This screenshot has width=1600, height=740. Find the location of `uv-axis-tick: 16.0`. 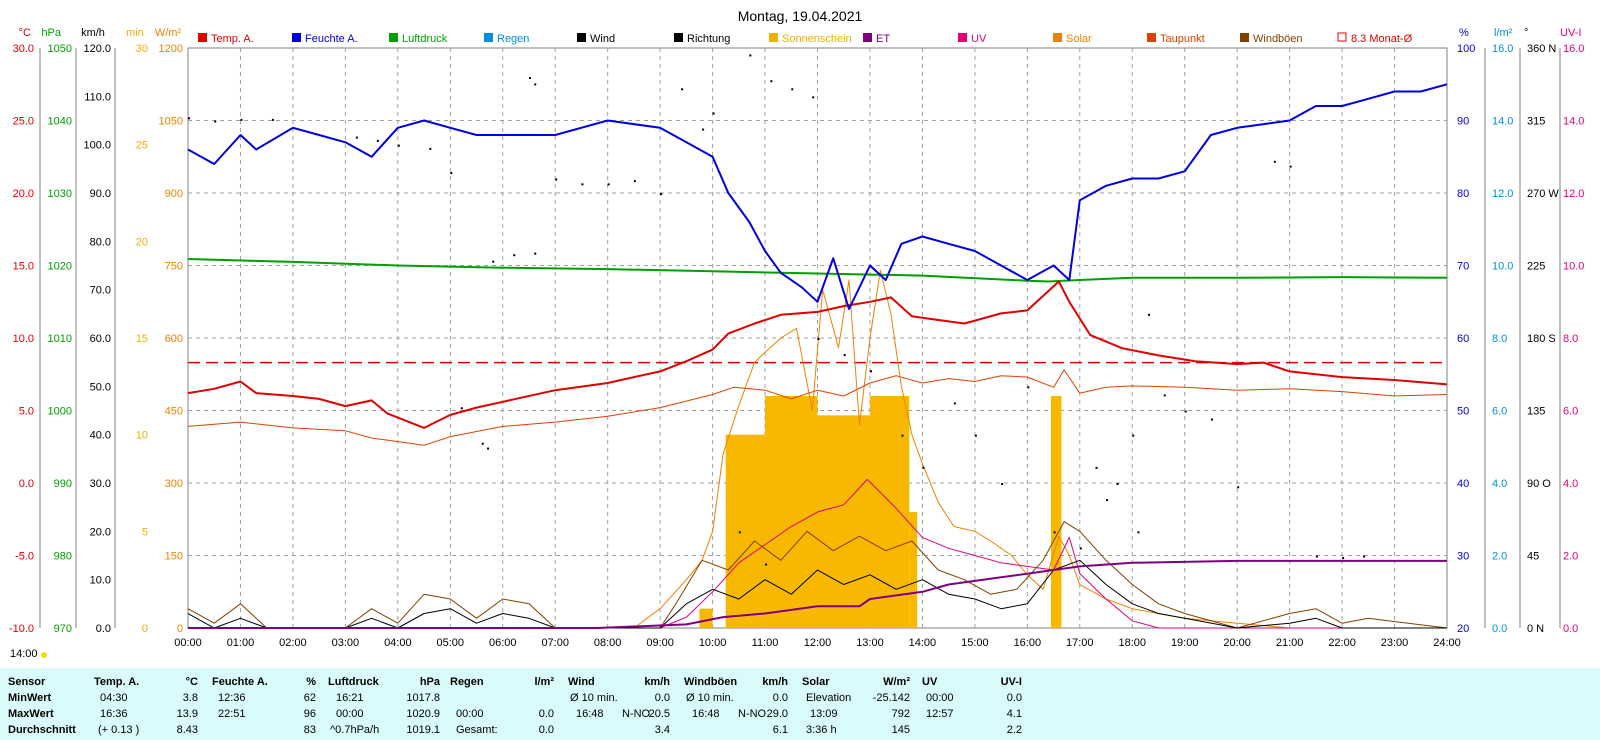

uv-axis-tick: 16.0 is located at coordinates (1573, 49).